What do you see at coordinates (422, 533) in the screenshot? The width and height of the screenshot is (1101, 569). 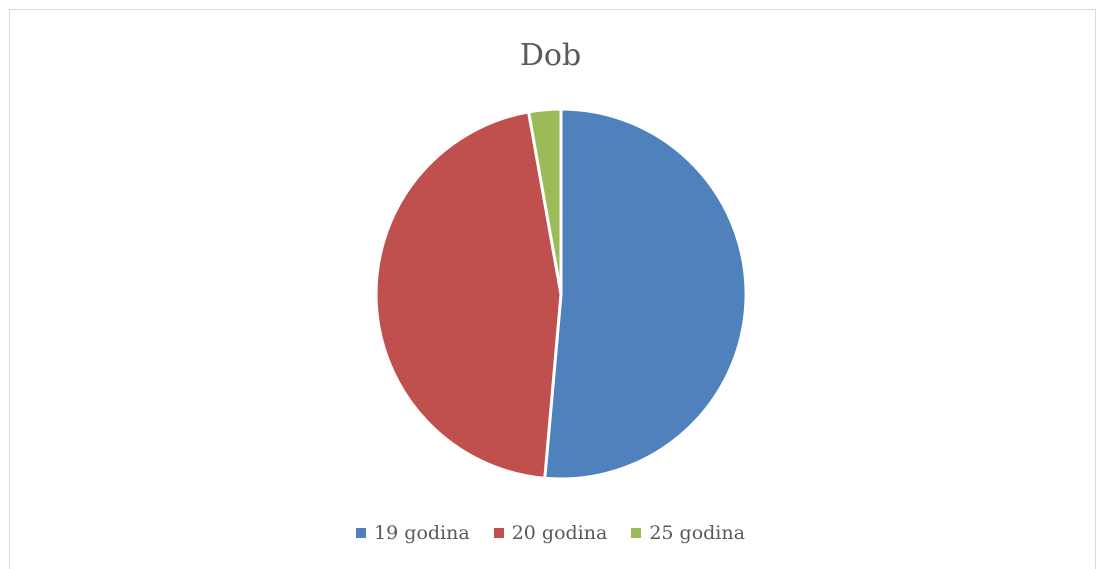 I see `legend-label-19-godina: 19 godina` at bounding box center [422, 533].